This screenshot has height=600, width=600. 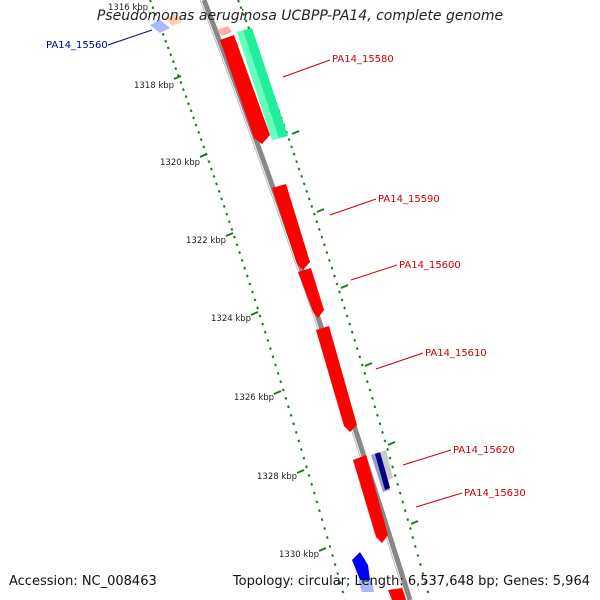 I want to click on scale-label: 1316 kbp, so click(x=128, y=8).